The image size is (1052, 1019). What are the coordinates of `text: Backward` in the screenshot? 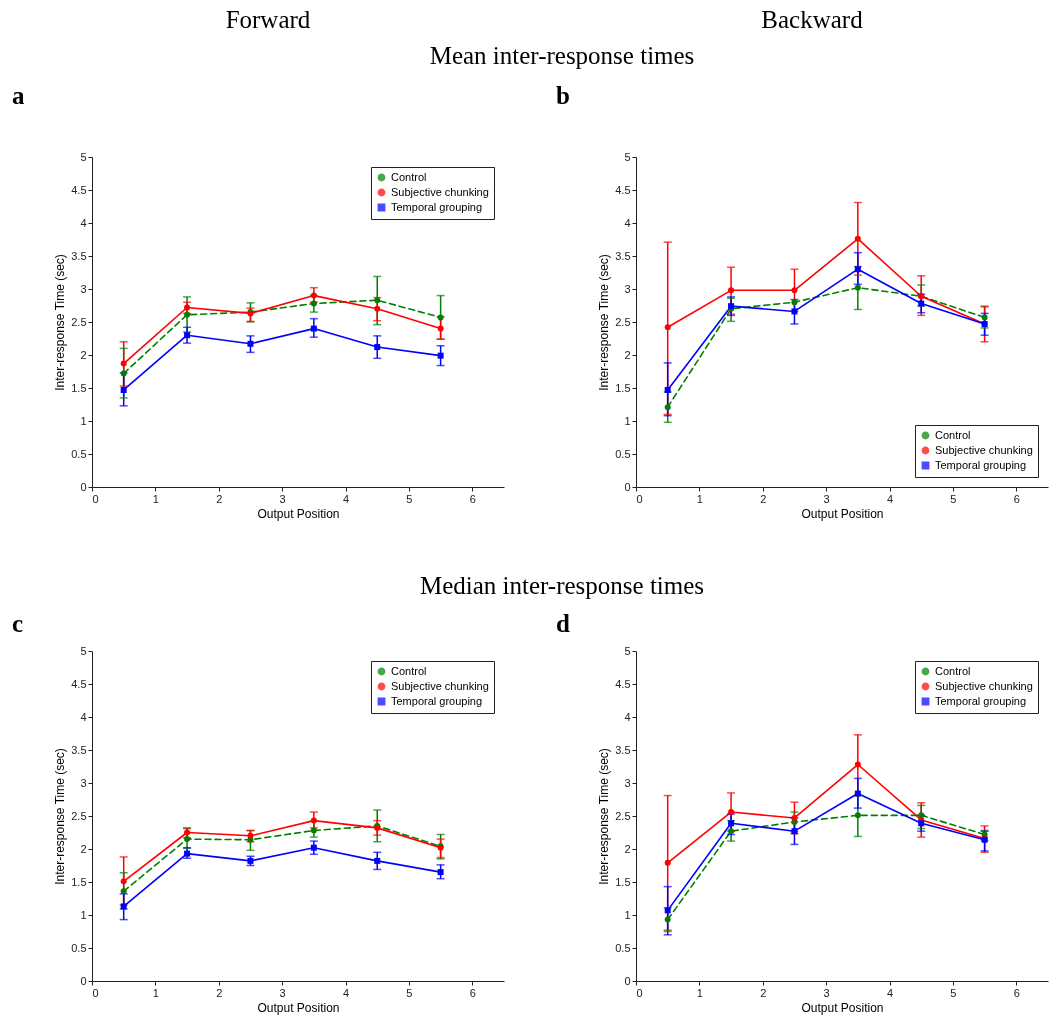 It's located at (812, 20).